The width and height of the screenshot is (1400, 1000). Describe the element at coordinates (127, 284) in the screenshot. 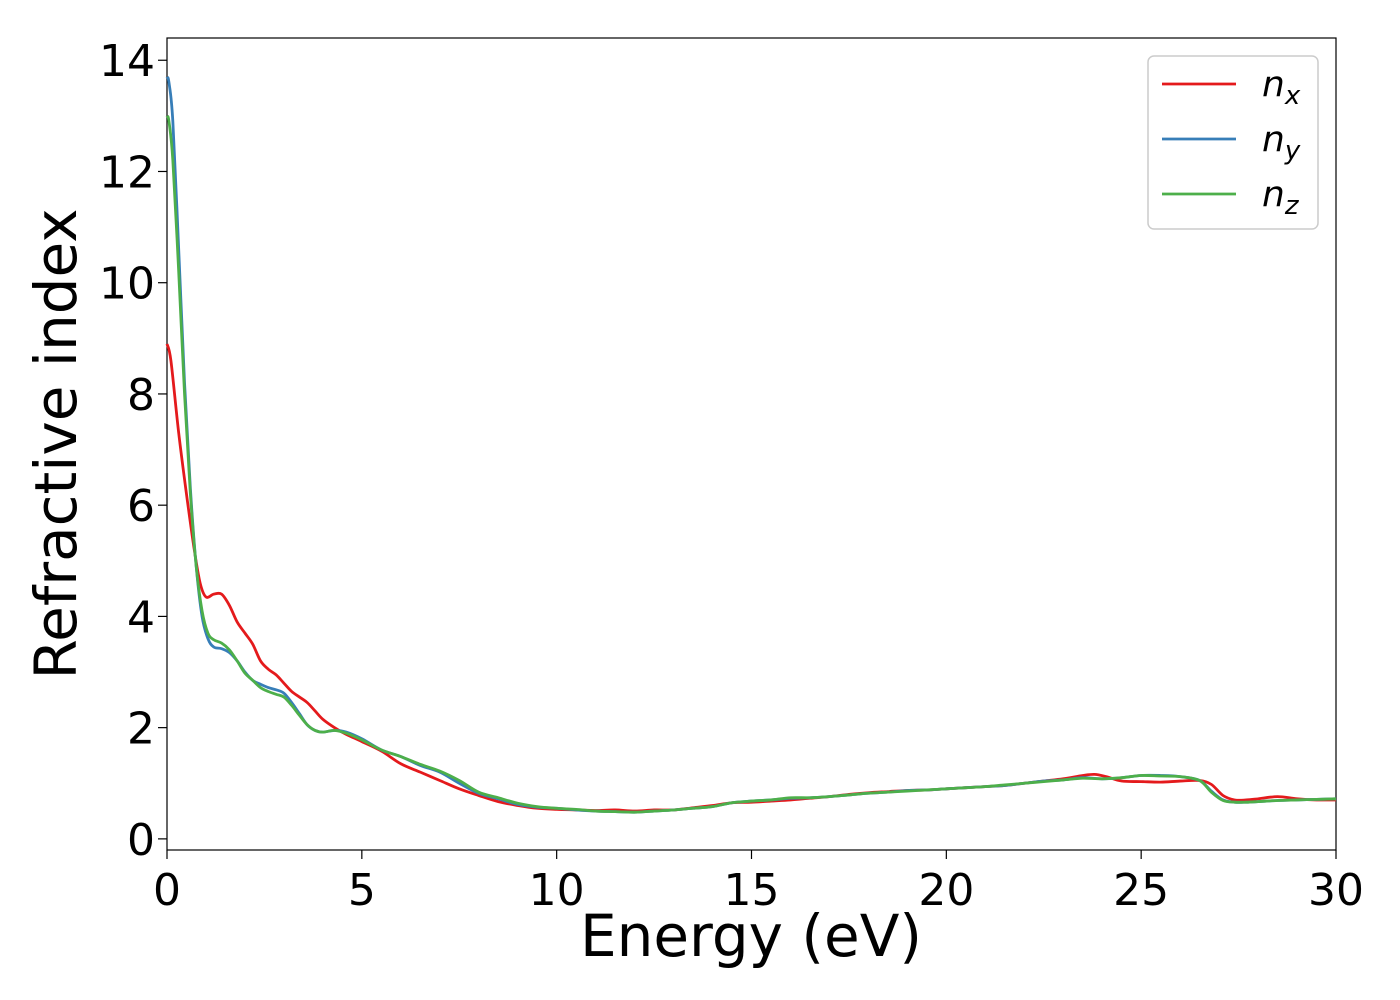

I see `y-tick-label: 10` at that location.